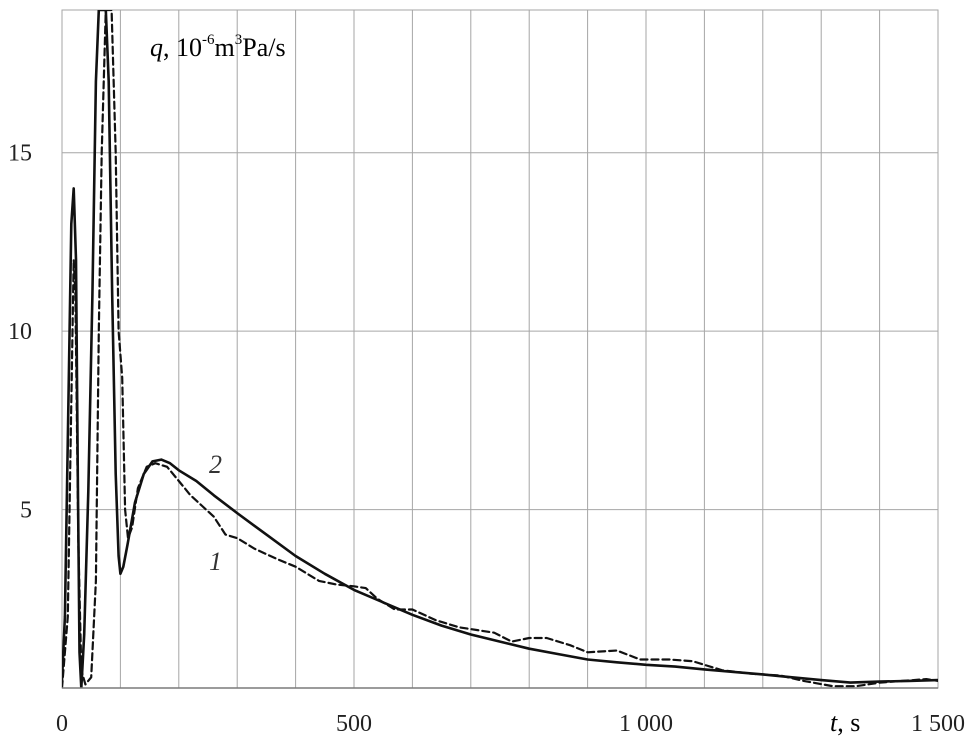 This screenshot has width=976, height=738. I want to click on series-label-2: 2, so click(215, 464).